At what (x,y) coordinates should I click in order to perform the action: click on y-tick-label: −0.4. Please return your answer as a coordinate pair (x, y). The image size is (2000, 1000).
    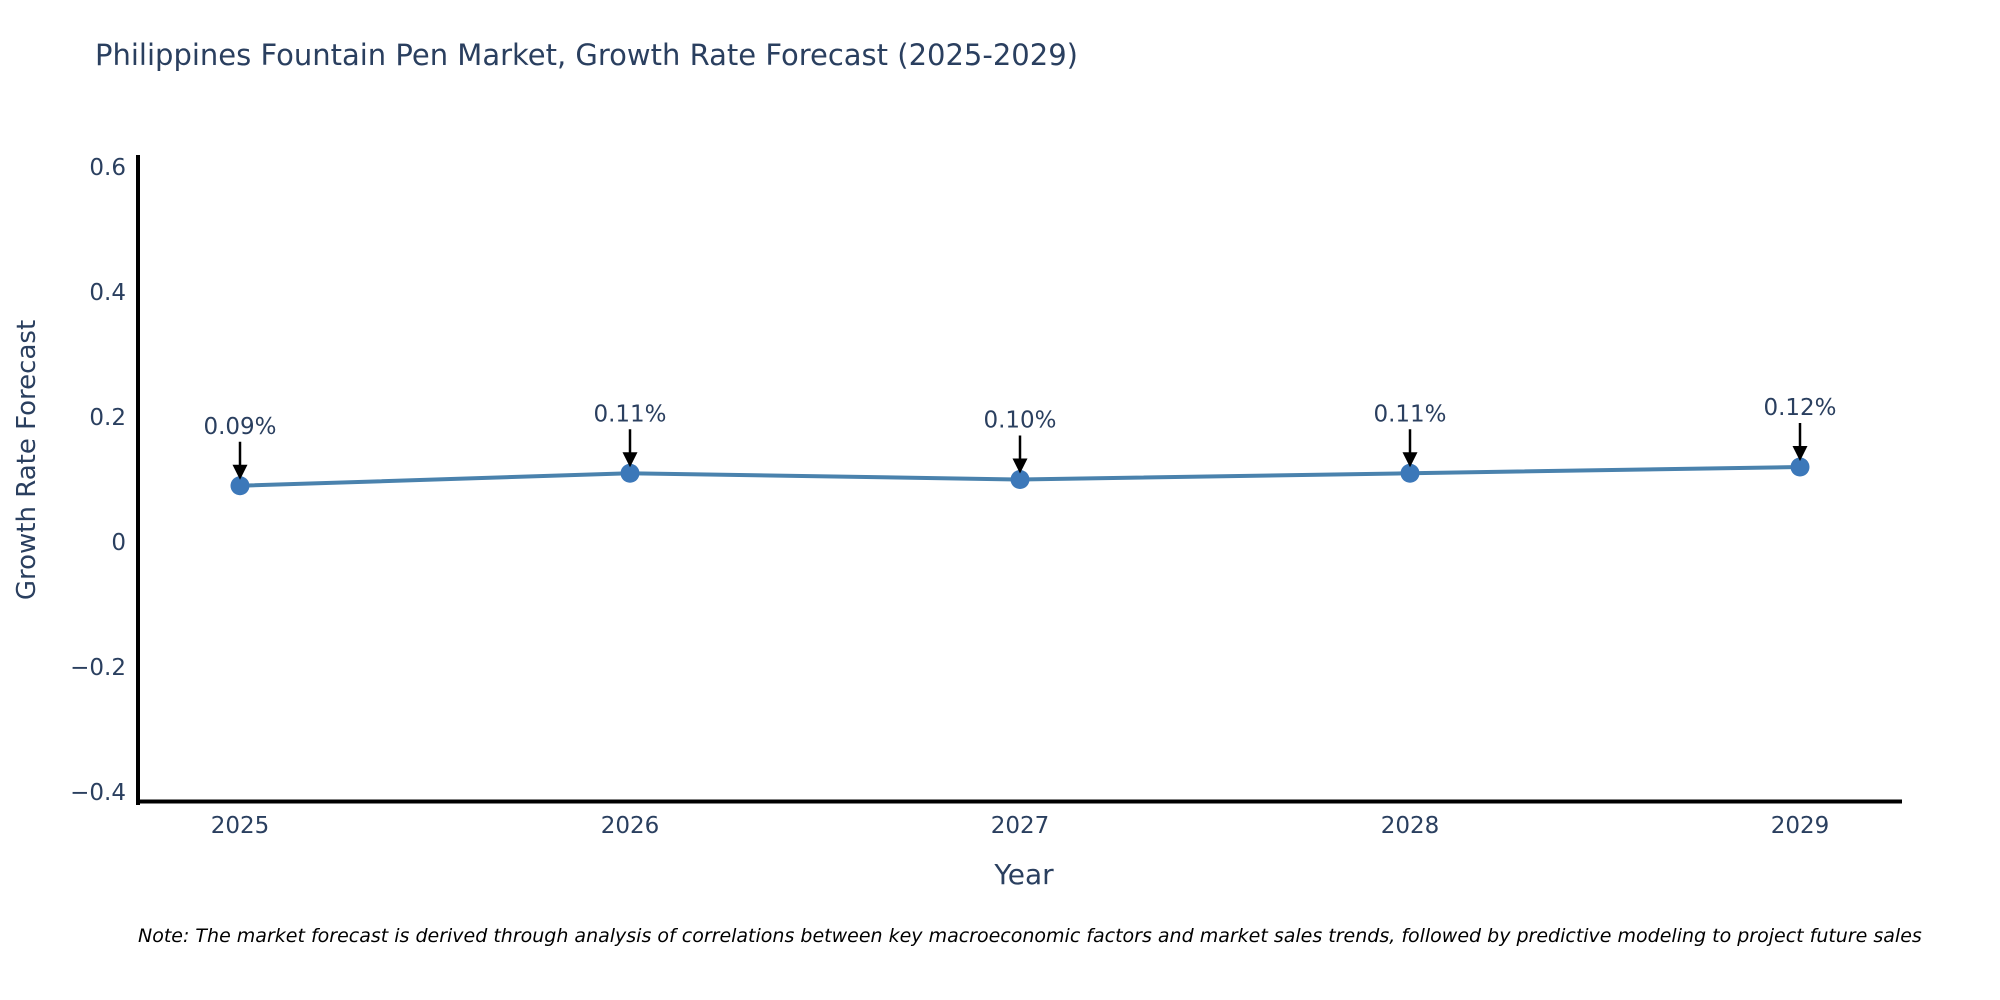
    Looking at the image, I should click on (98, 793).